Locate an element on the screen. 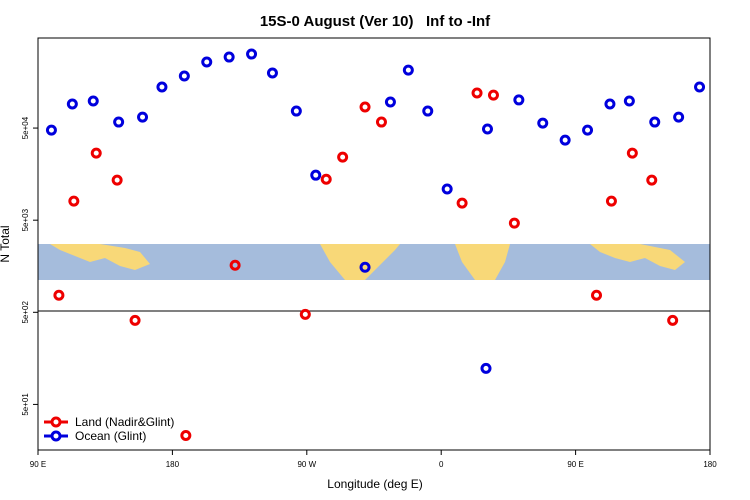 The width and height of the screenshot is (750, 500). x-tick-label: 0 is located at coordinates (441, 464).